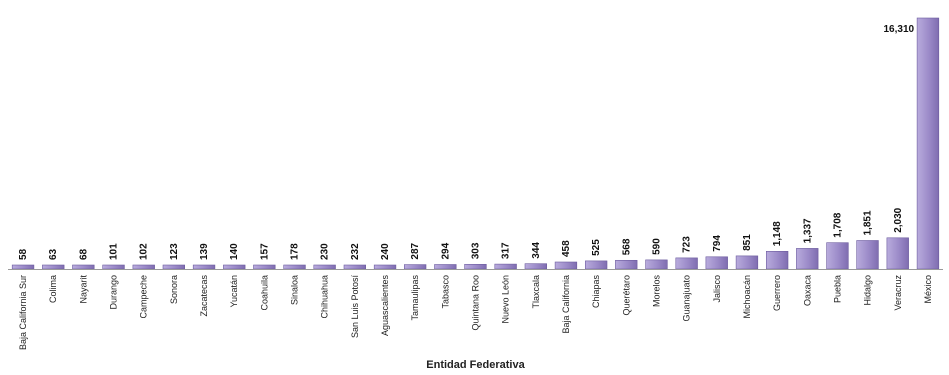 This screenshot has height=375, width=949. I want to click on data-label: 178, so click(295, 251).